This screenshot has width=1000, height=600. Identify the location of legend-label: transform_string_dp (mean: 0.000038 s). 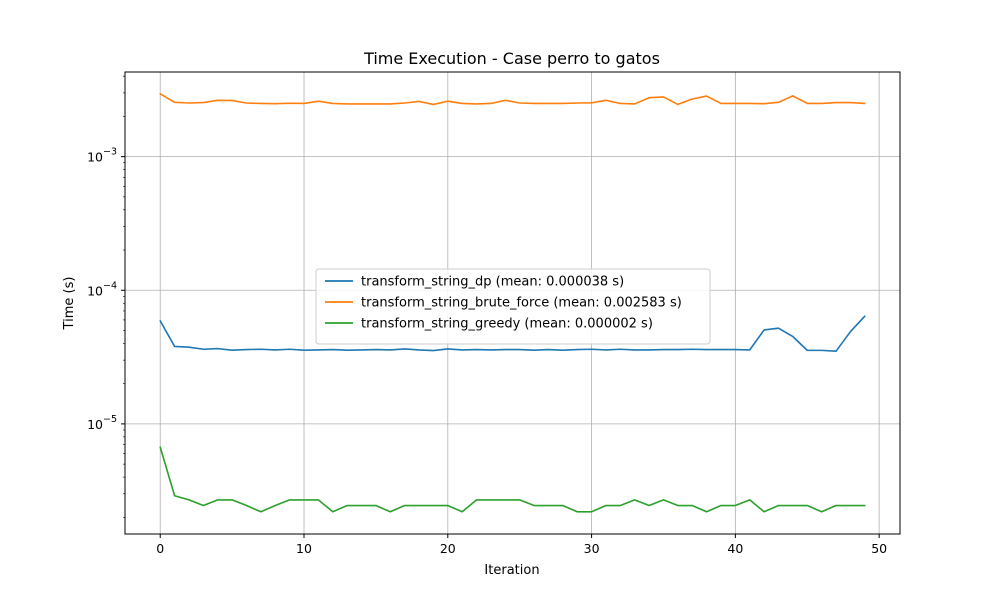
(492, 282).